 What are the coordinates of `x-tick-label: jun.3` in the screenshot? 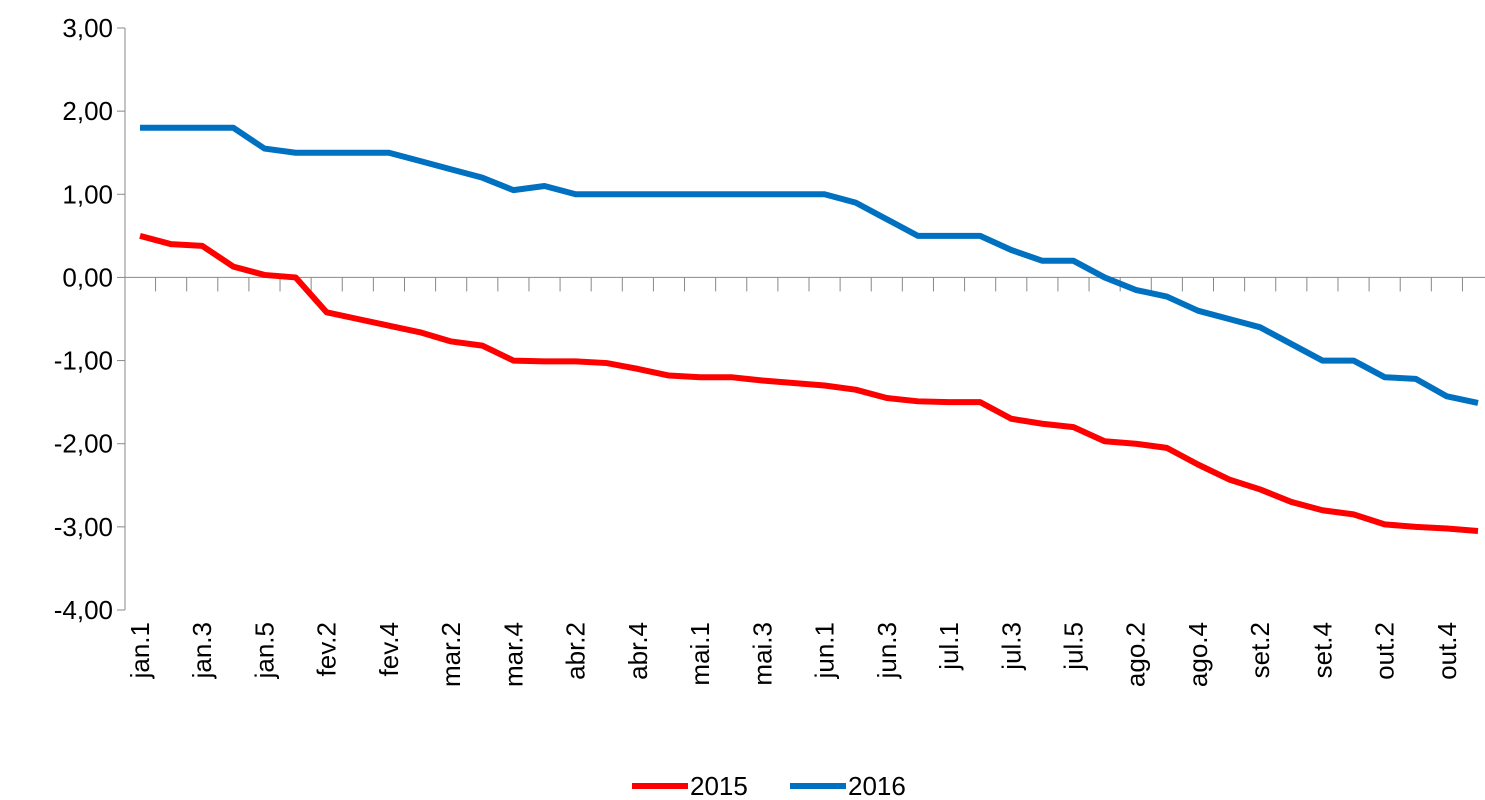 It's located at (887, 650).